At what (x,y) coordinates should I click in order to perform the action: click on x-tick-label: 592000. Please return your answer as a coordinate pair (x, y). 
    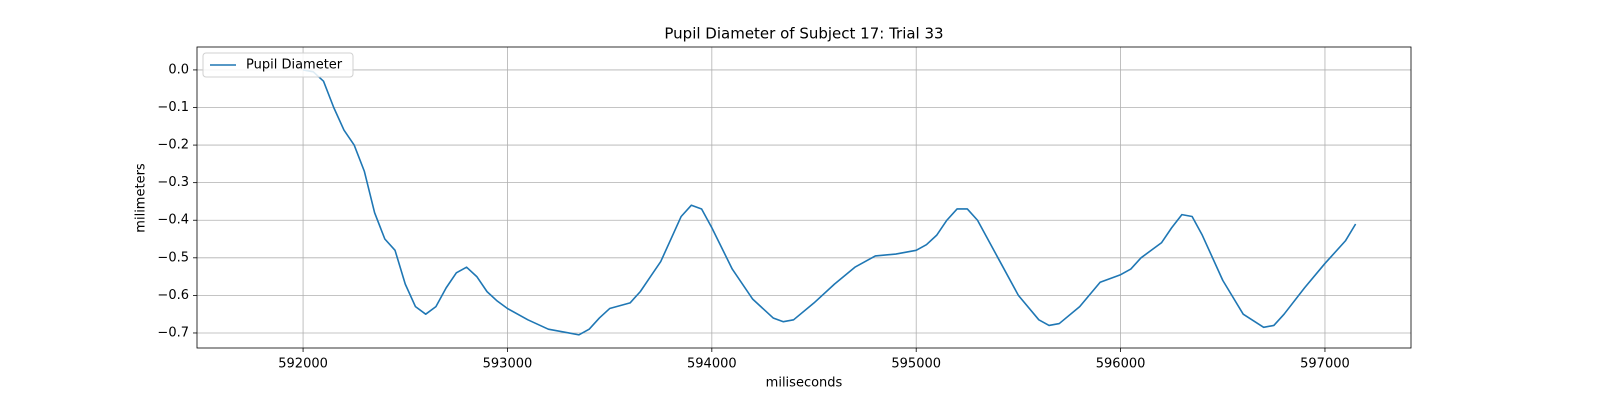
    Looking at the image, I should click on (303, 364).